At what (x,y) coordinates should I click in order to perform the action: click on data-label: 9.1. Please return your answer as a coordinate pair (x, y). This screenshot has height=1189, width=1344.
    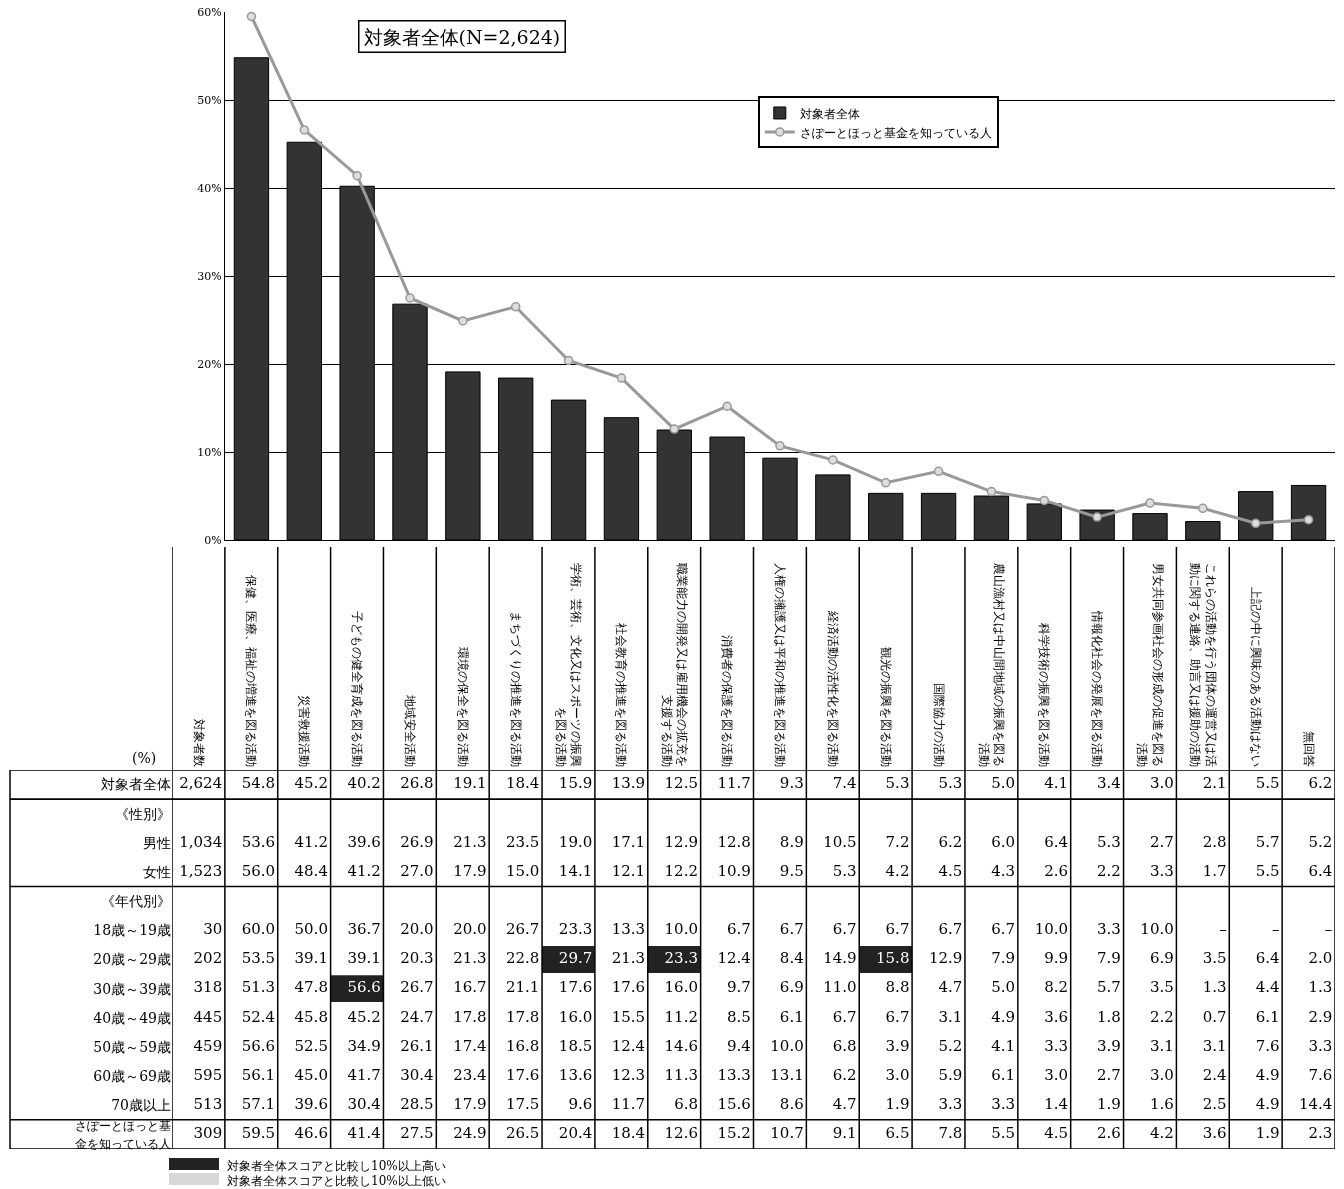
    Looking at the image, I should click on (844, 1133).